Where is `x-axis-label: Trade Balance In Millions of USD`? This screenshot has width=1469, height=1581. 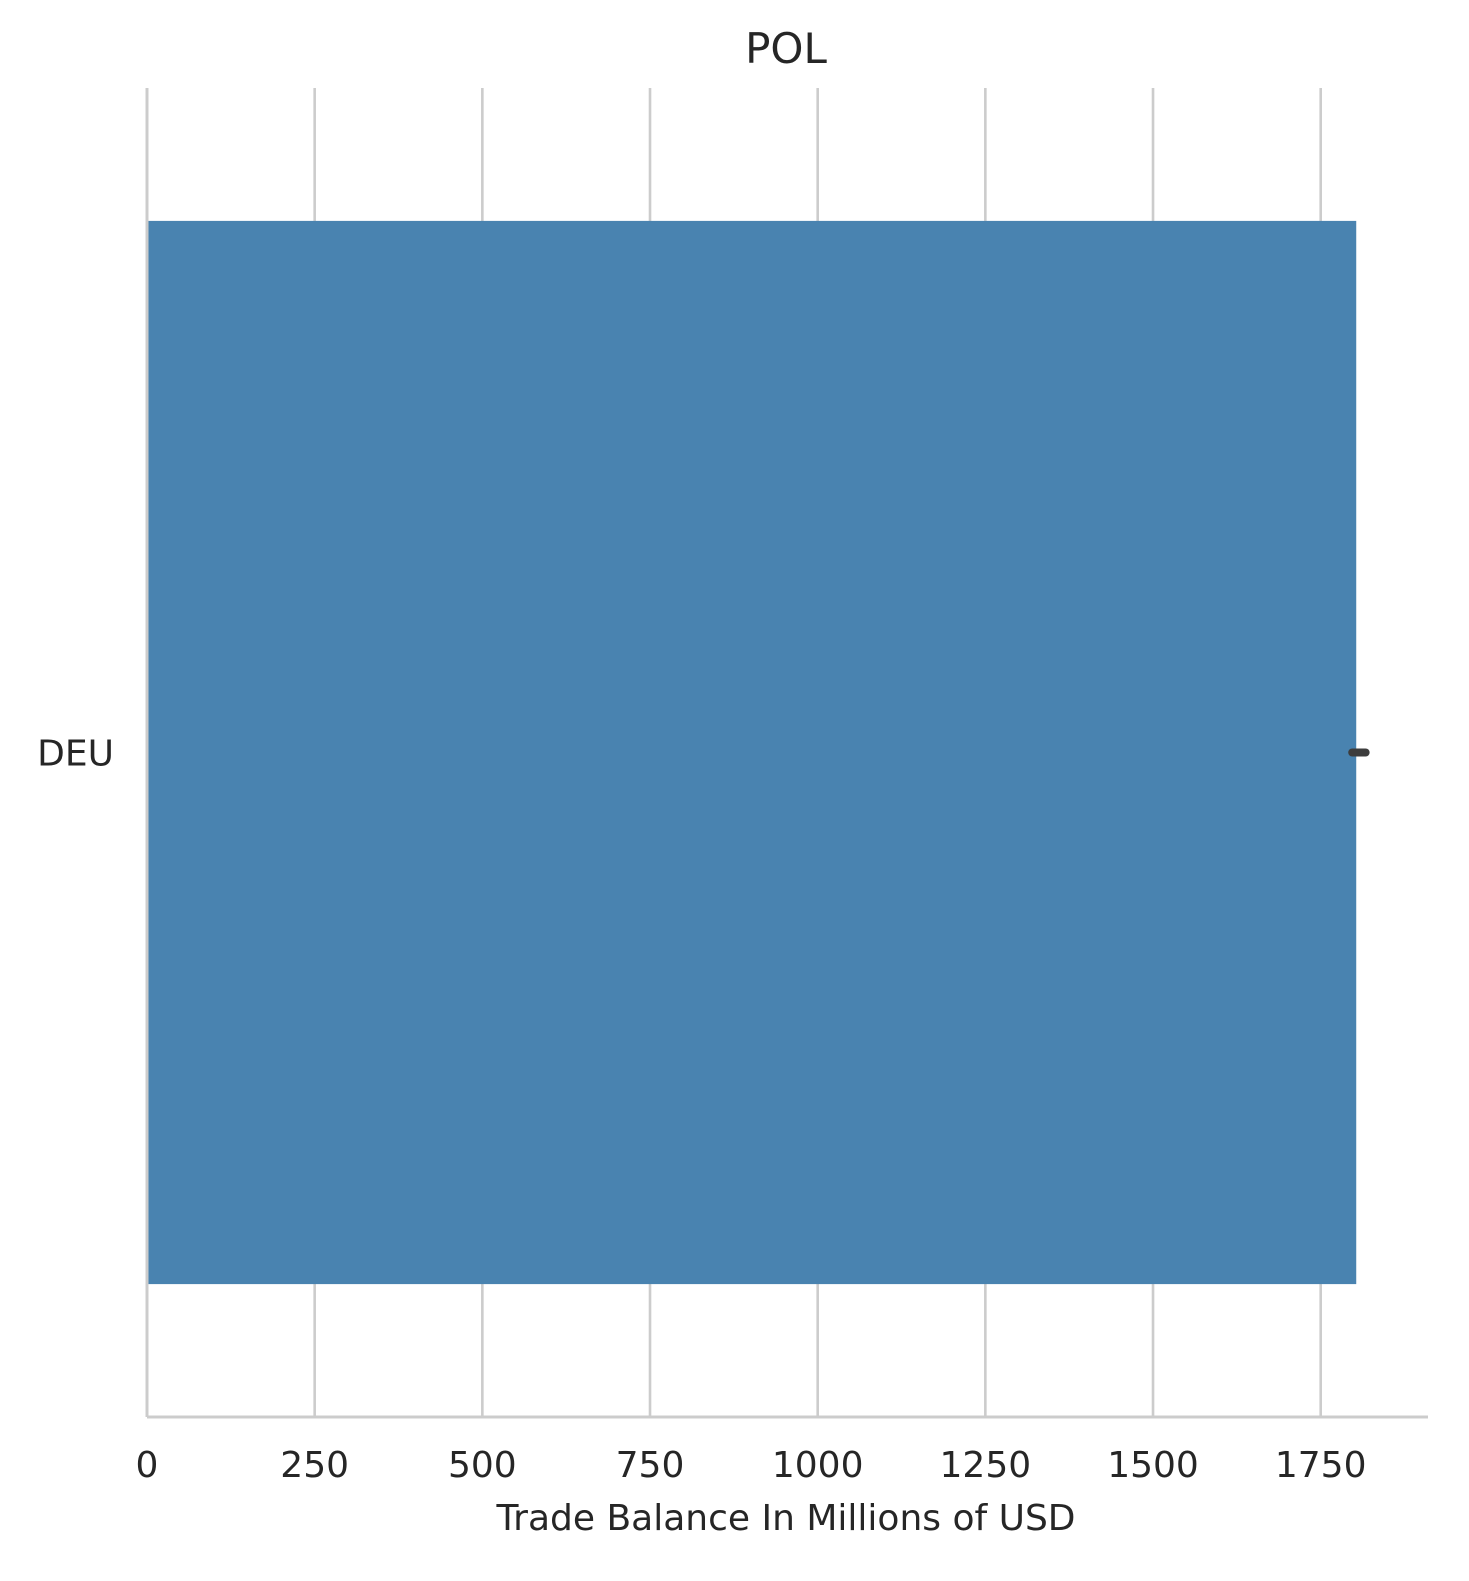
x-axis-label: Trade Balance In Millions of USD is located at coordinates (785, 1518).